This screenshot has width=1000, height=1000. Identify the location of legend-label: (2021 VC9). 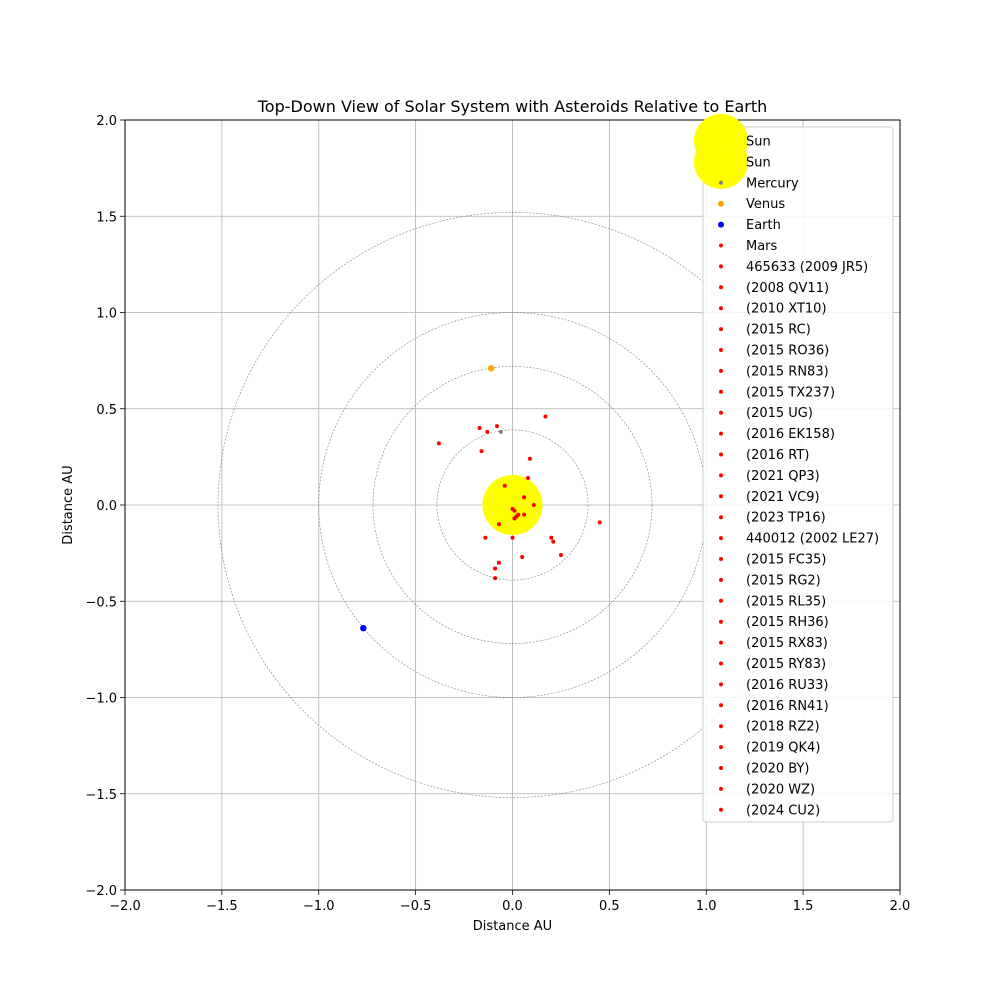
(783, 497).